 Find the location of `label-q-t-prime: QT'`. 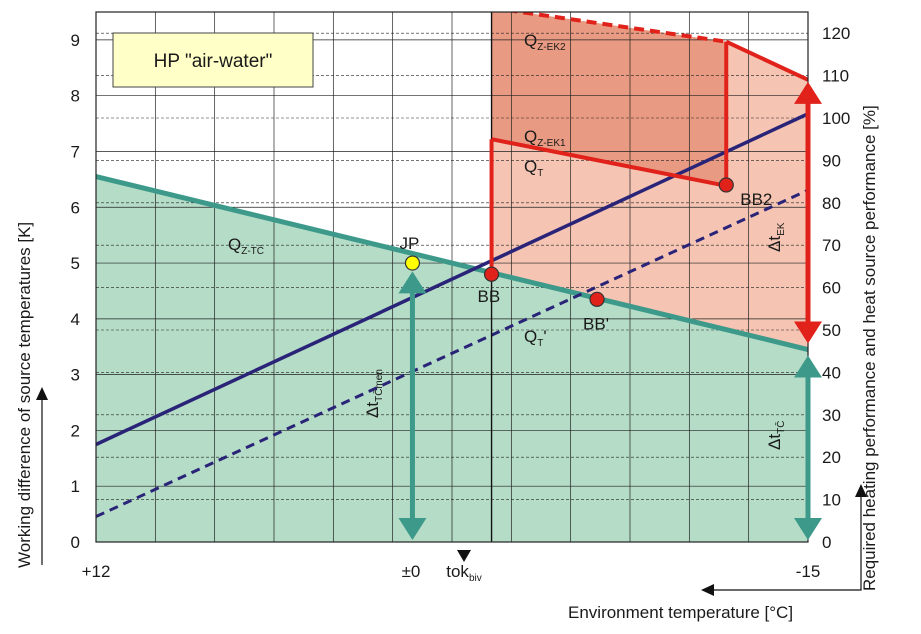

label-q-t-prime: QT' is located at coordinates (535, 338).